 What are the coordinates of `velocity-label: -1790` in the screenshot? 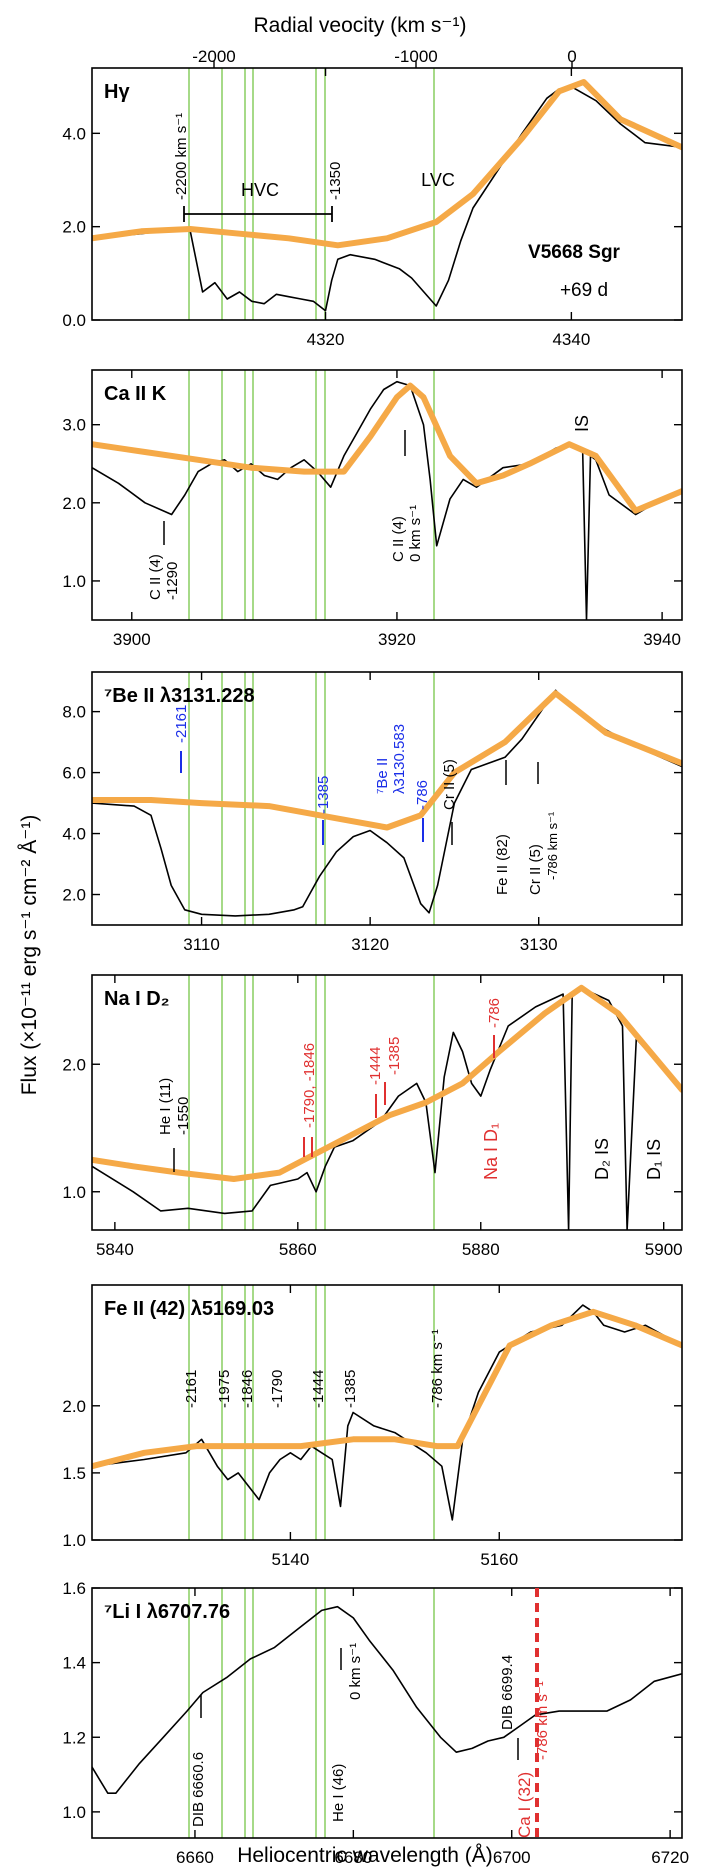 It's located at (277, 1389).